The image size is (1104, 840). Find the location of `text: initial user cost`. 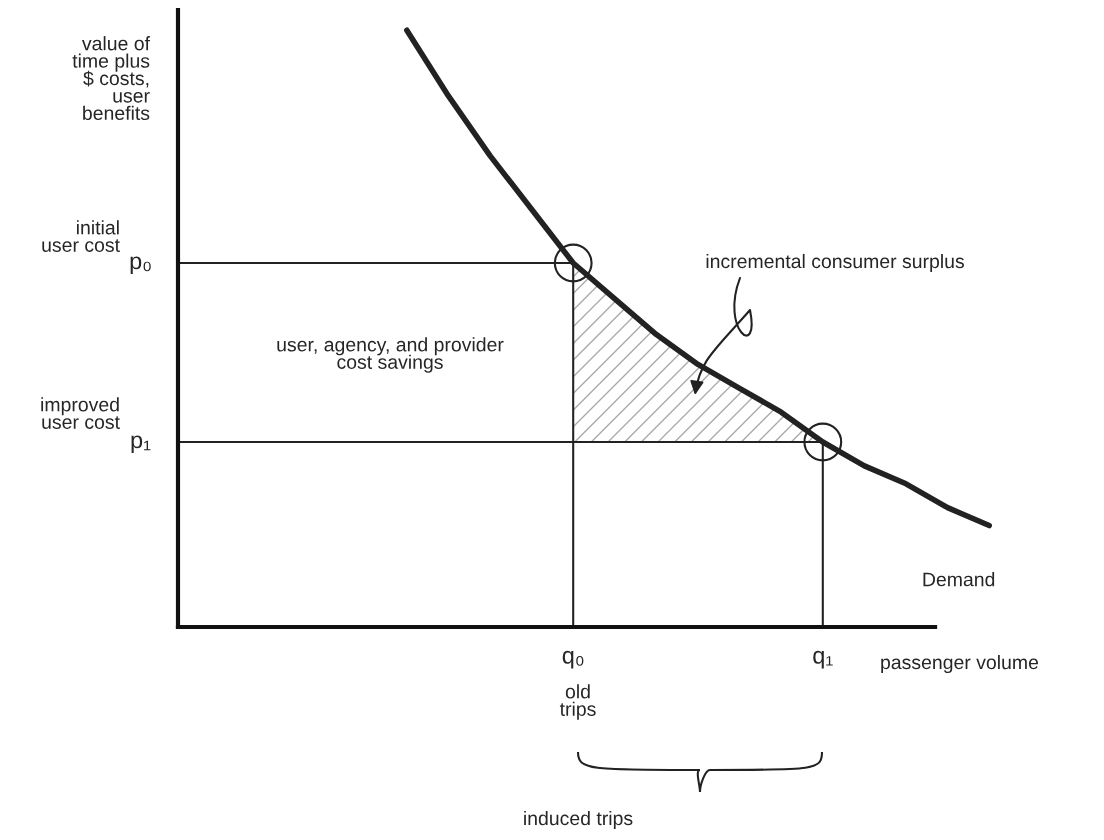

text: initial user cost is located at coordinates (81, 236).